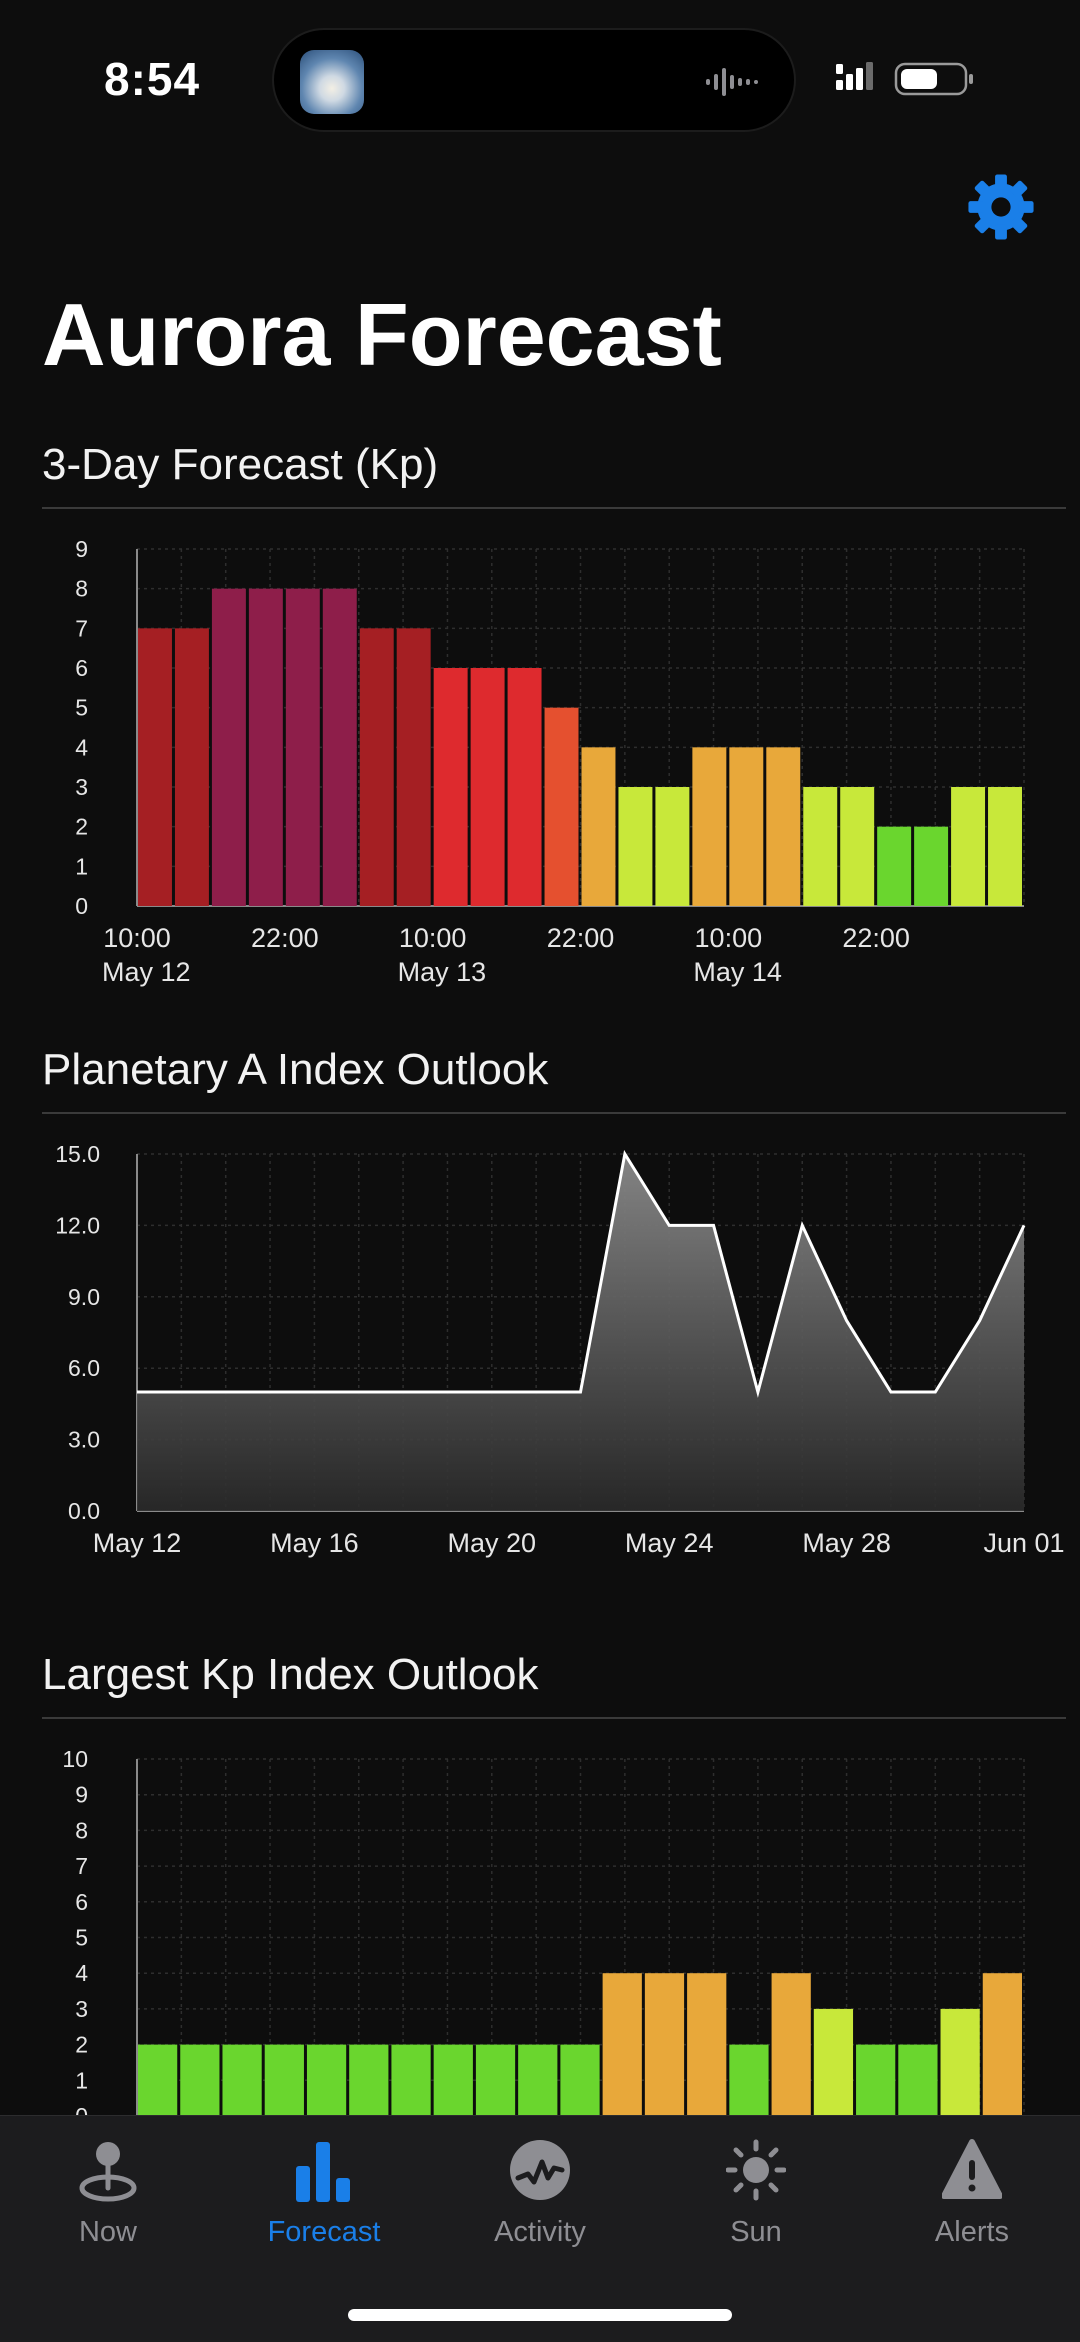 This screenshot has height=2342, width=1080. What do you see at coordinates (81, 1866) in the screenshot?
I see `y-tick-label: 7` at bounding box center [81, 1866].